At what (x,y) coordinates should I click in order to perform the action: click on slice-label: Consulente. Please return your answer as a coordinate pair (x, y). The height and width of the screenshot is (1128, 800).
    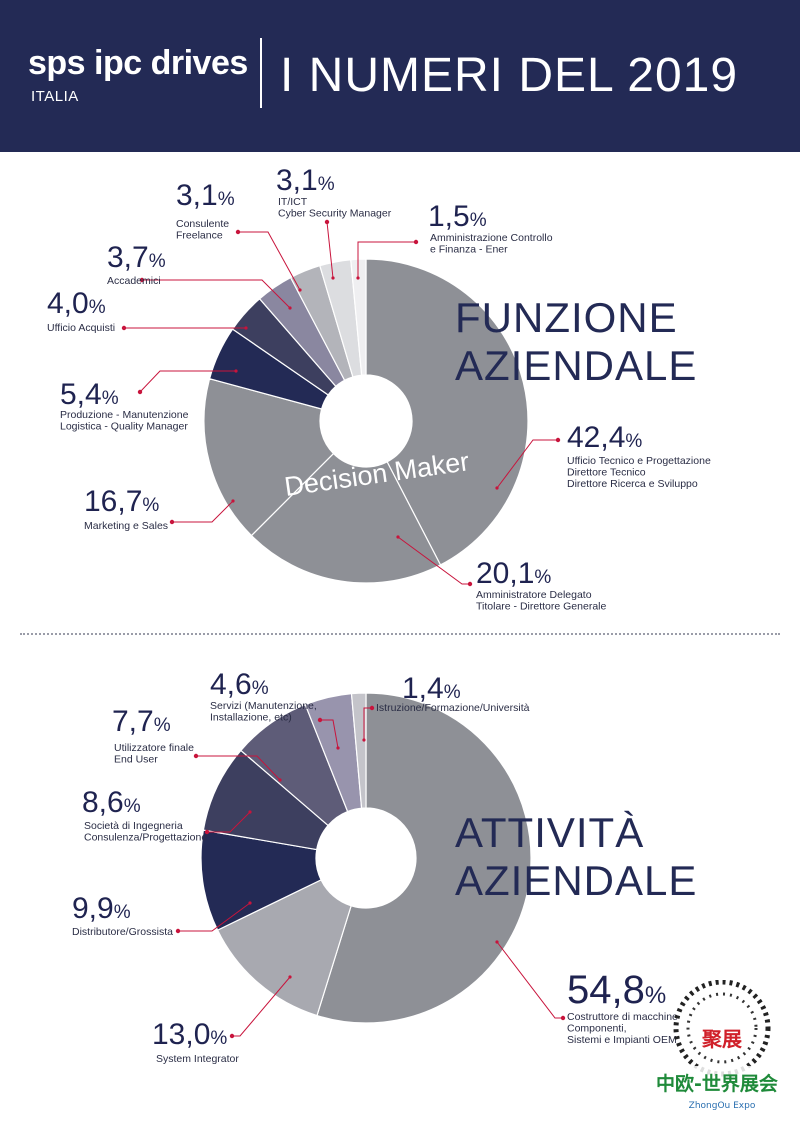
    Looking at the image, I should click on (202, 224).